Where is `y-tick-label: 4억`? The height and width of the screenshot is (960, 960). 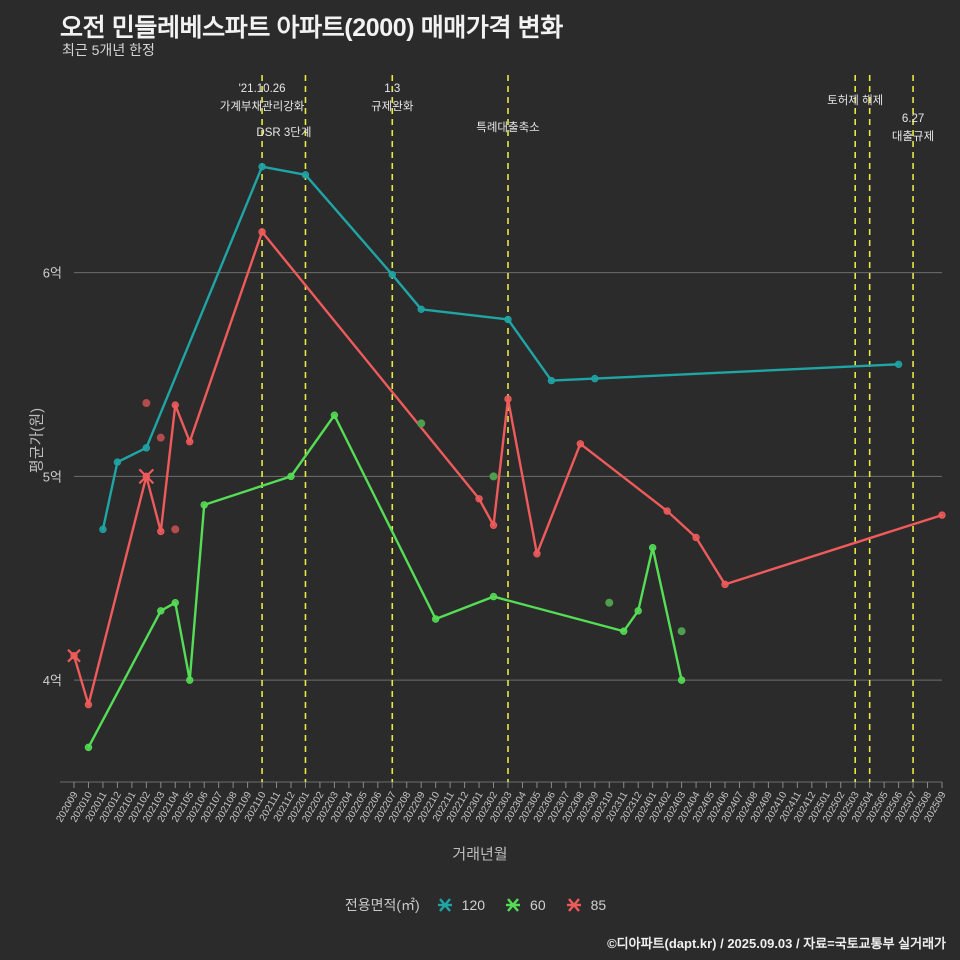 y-tick-label: 4억 is located at coordinates (52, 680).